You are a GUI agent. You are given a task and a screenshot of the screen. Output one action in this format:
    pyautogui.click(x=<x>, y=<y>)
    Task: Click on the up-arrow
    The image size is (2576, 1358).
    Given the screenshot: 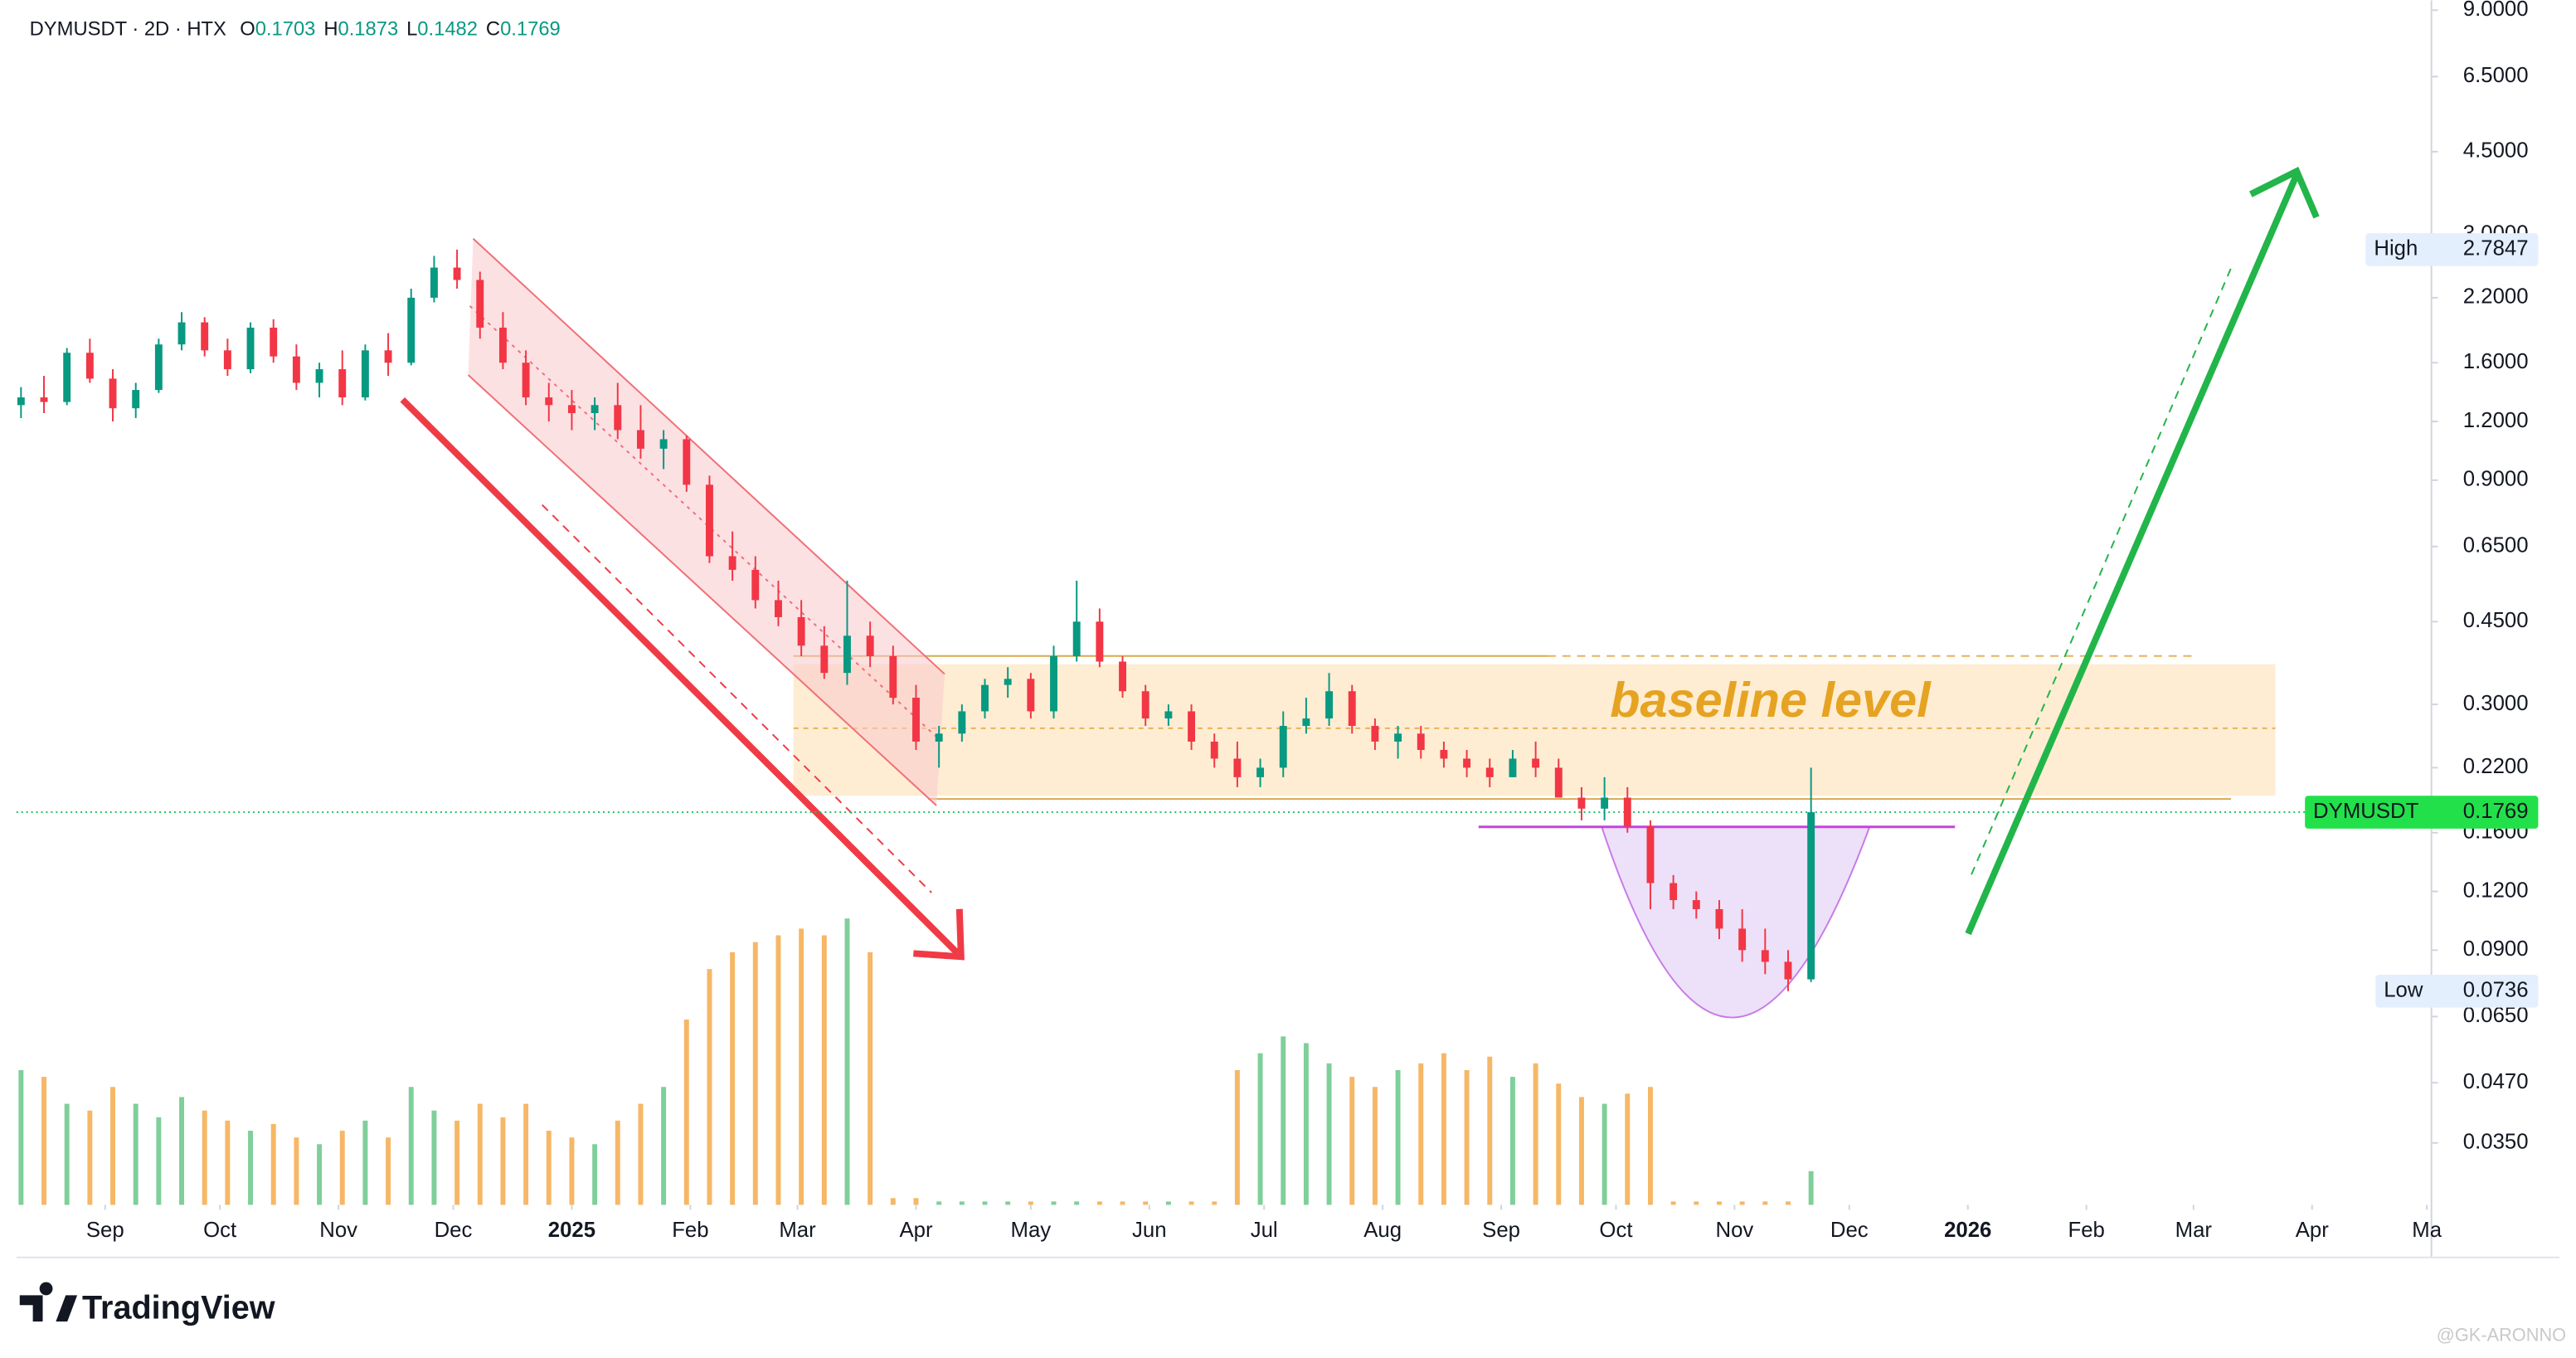 What is the action you would take?
    pyautogui.click(x=2133, y=554)
    